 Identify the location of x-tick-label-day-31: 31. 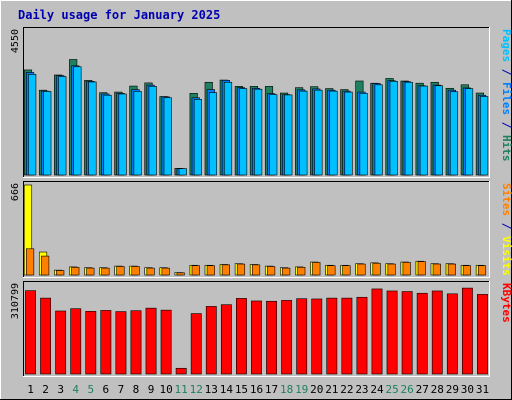
(482, 389).